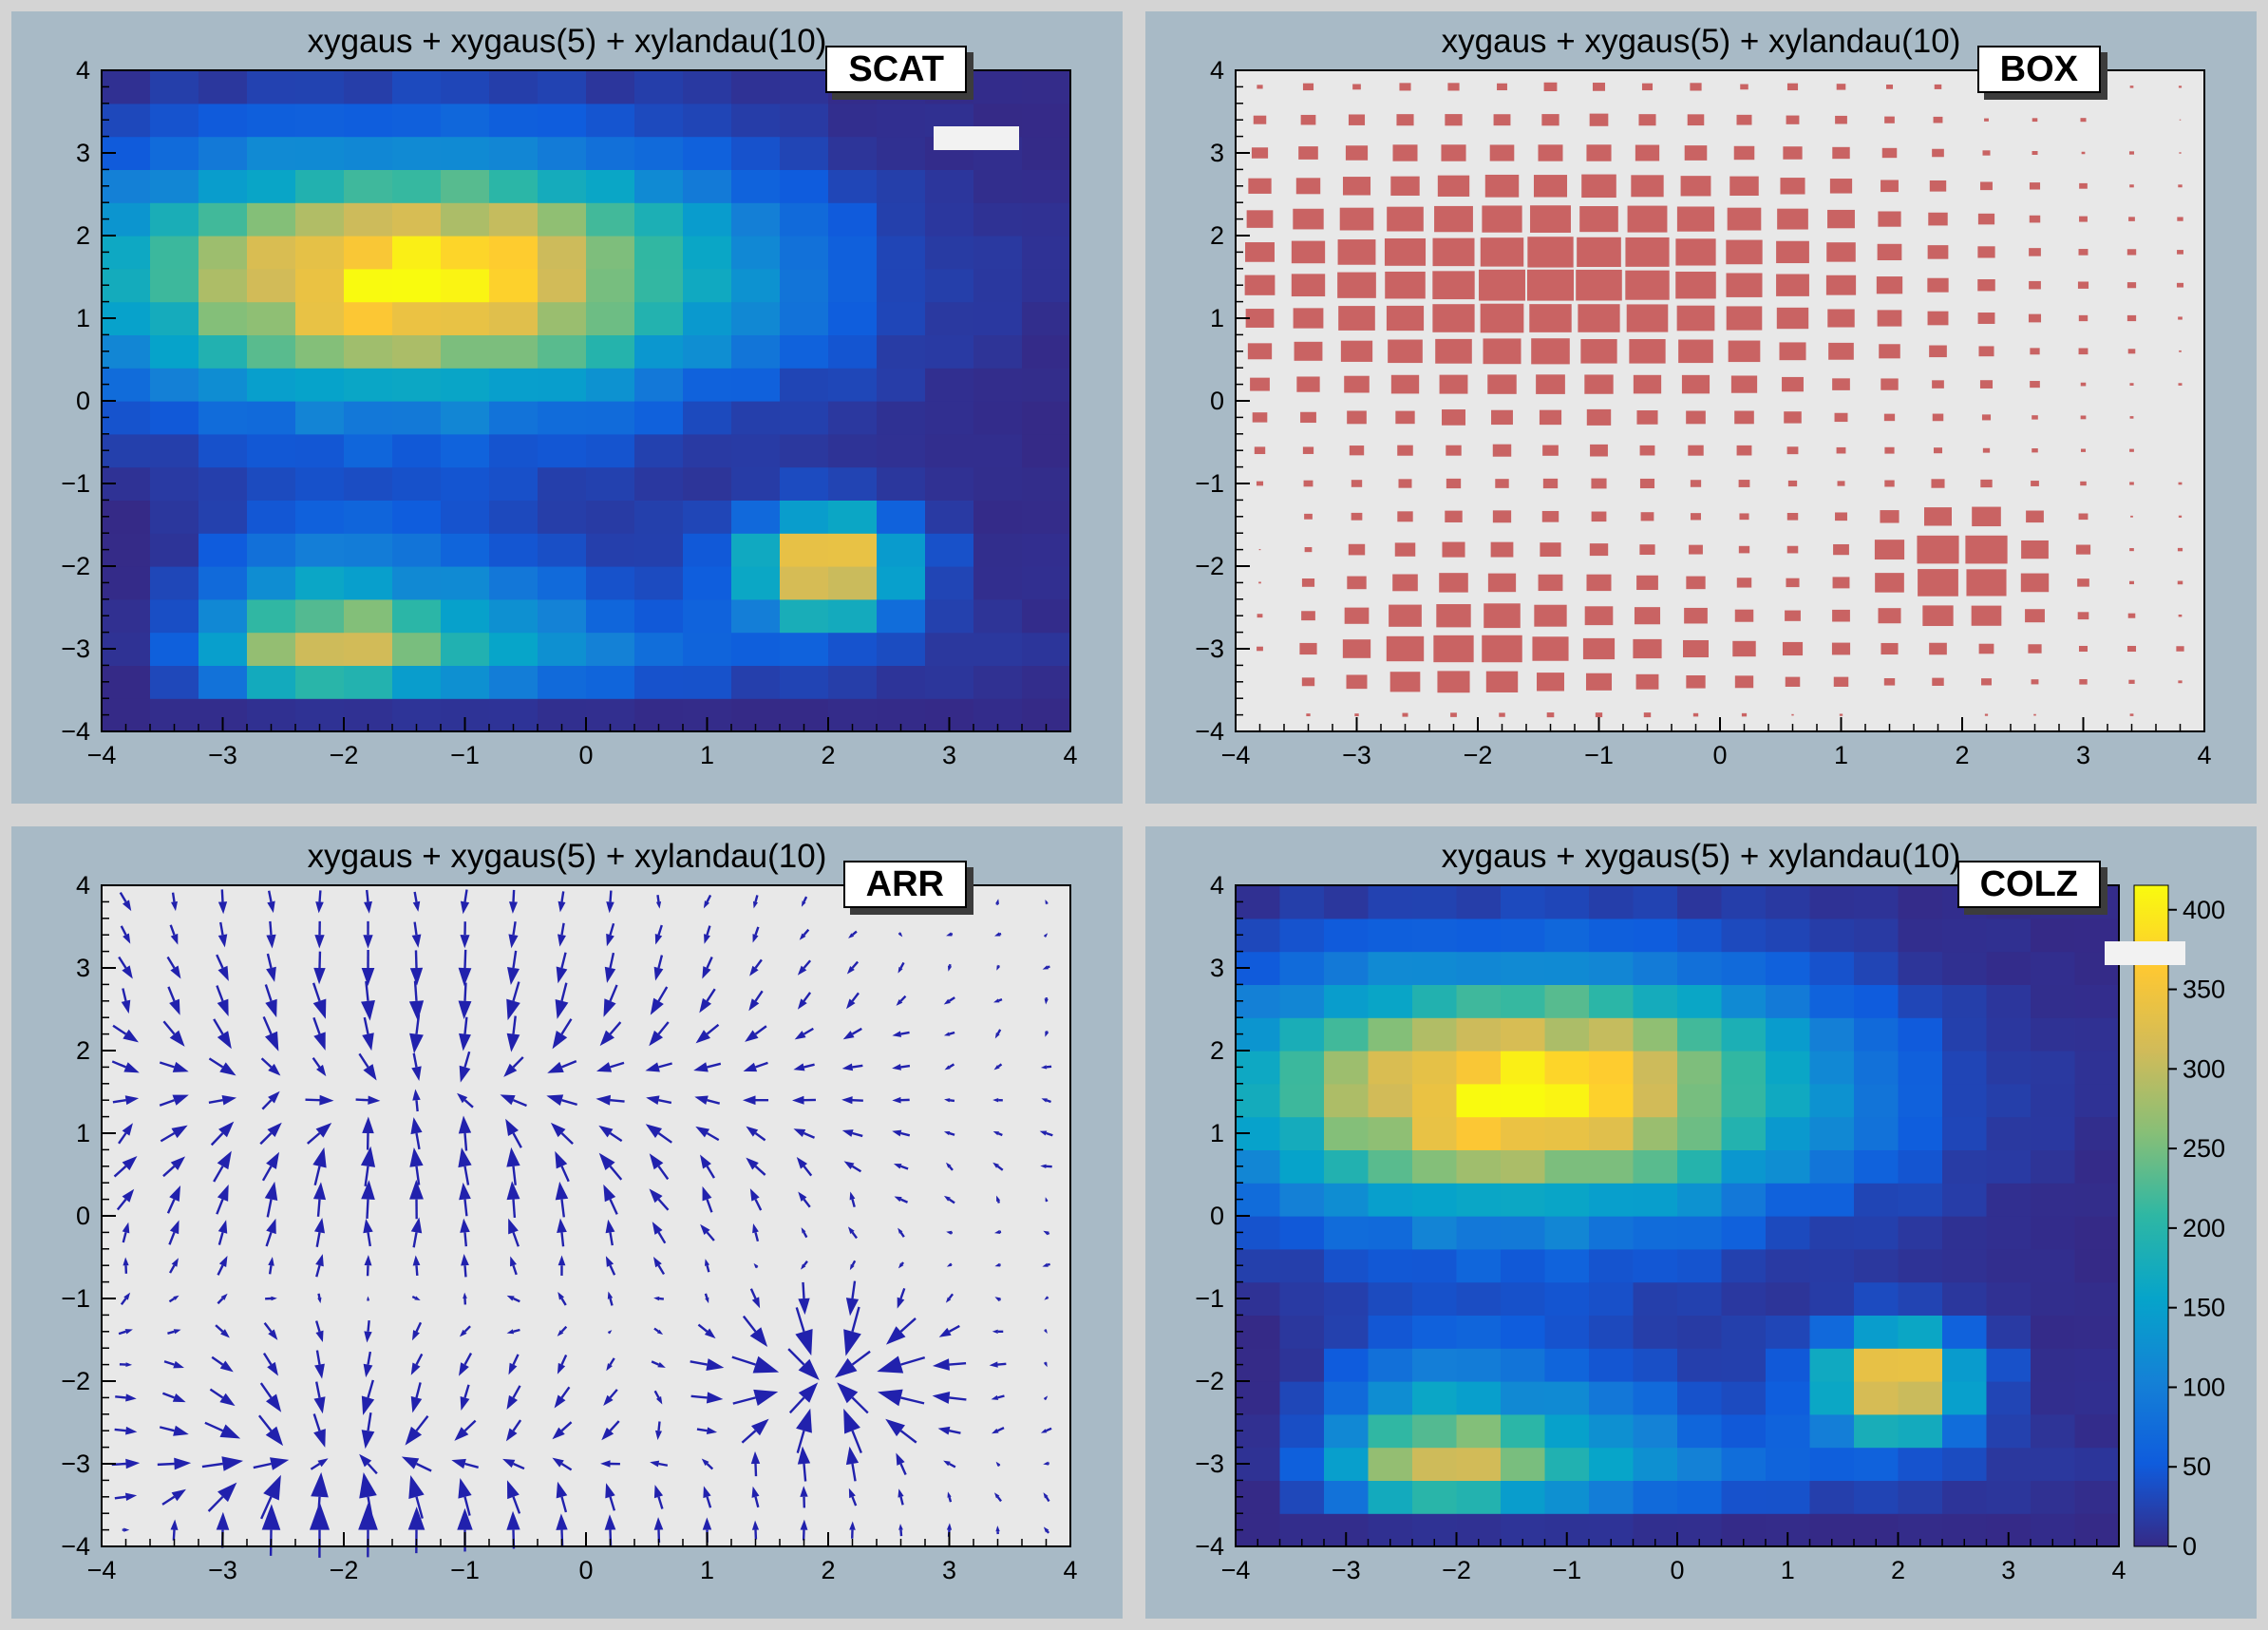  I want to click on palette-tick-label: 400, so click(2204, 910).